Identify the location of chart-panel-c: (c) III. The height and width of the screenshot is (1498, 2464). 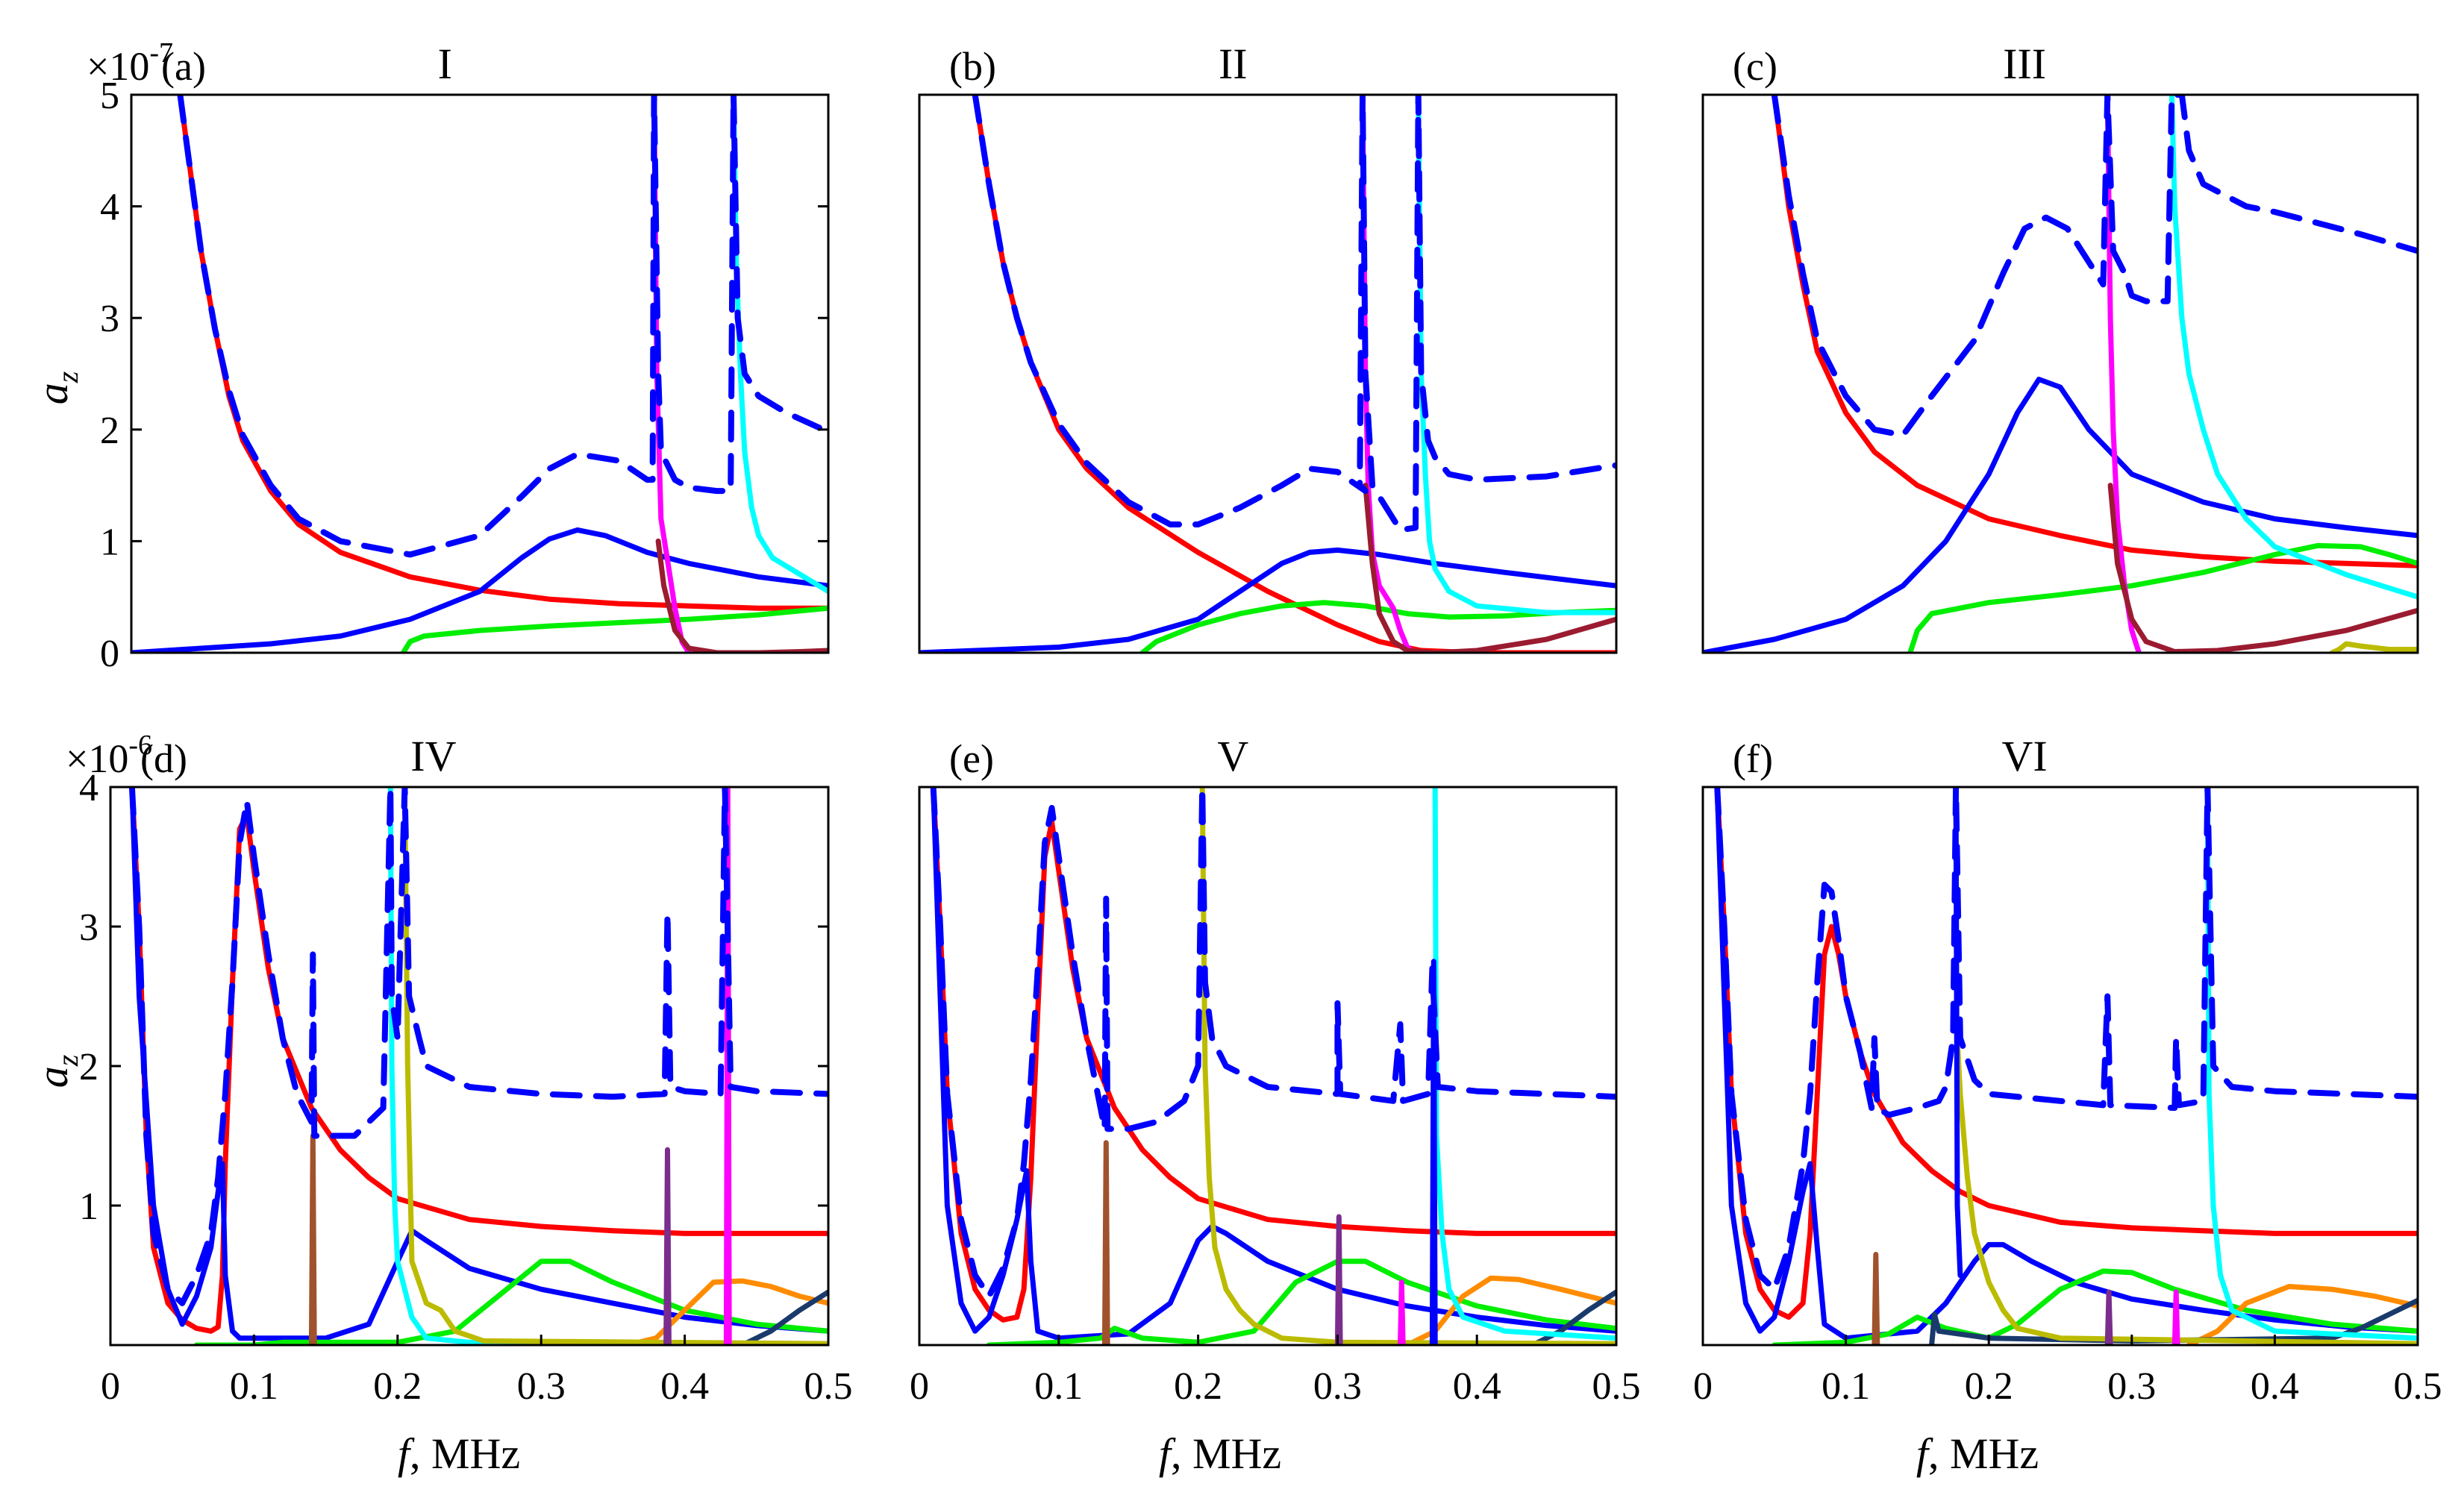
(2060, 347).